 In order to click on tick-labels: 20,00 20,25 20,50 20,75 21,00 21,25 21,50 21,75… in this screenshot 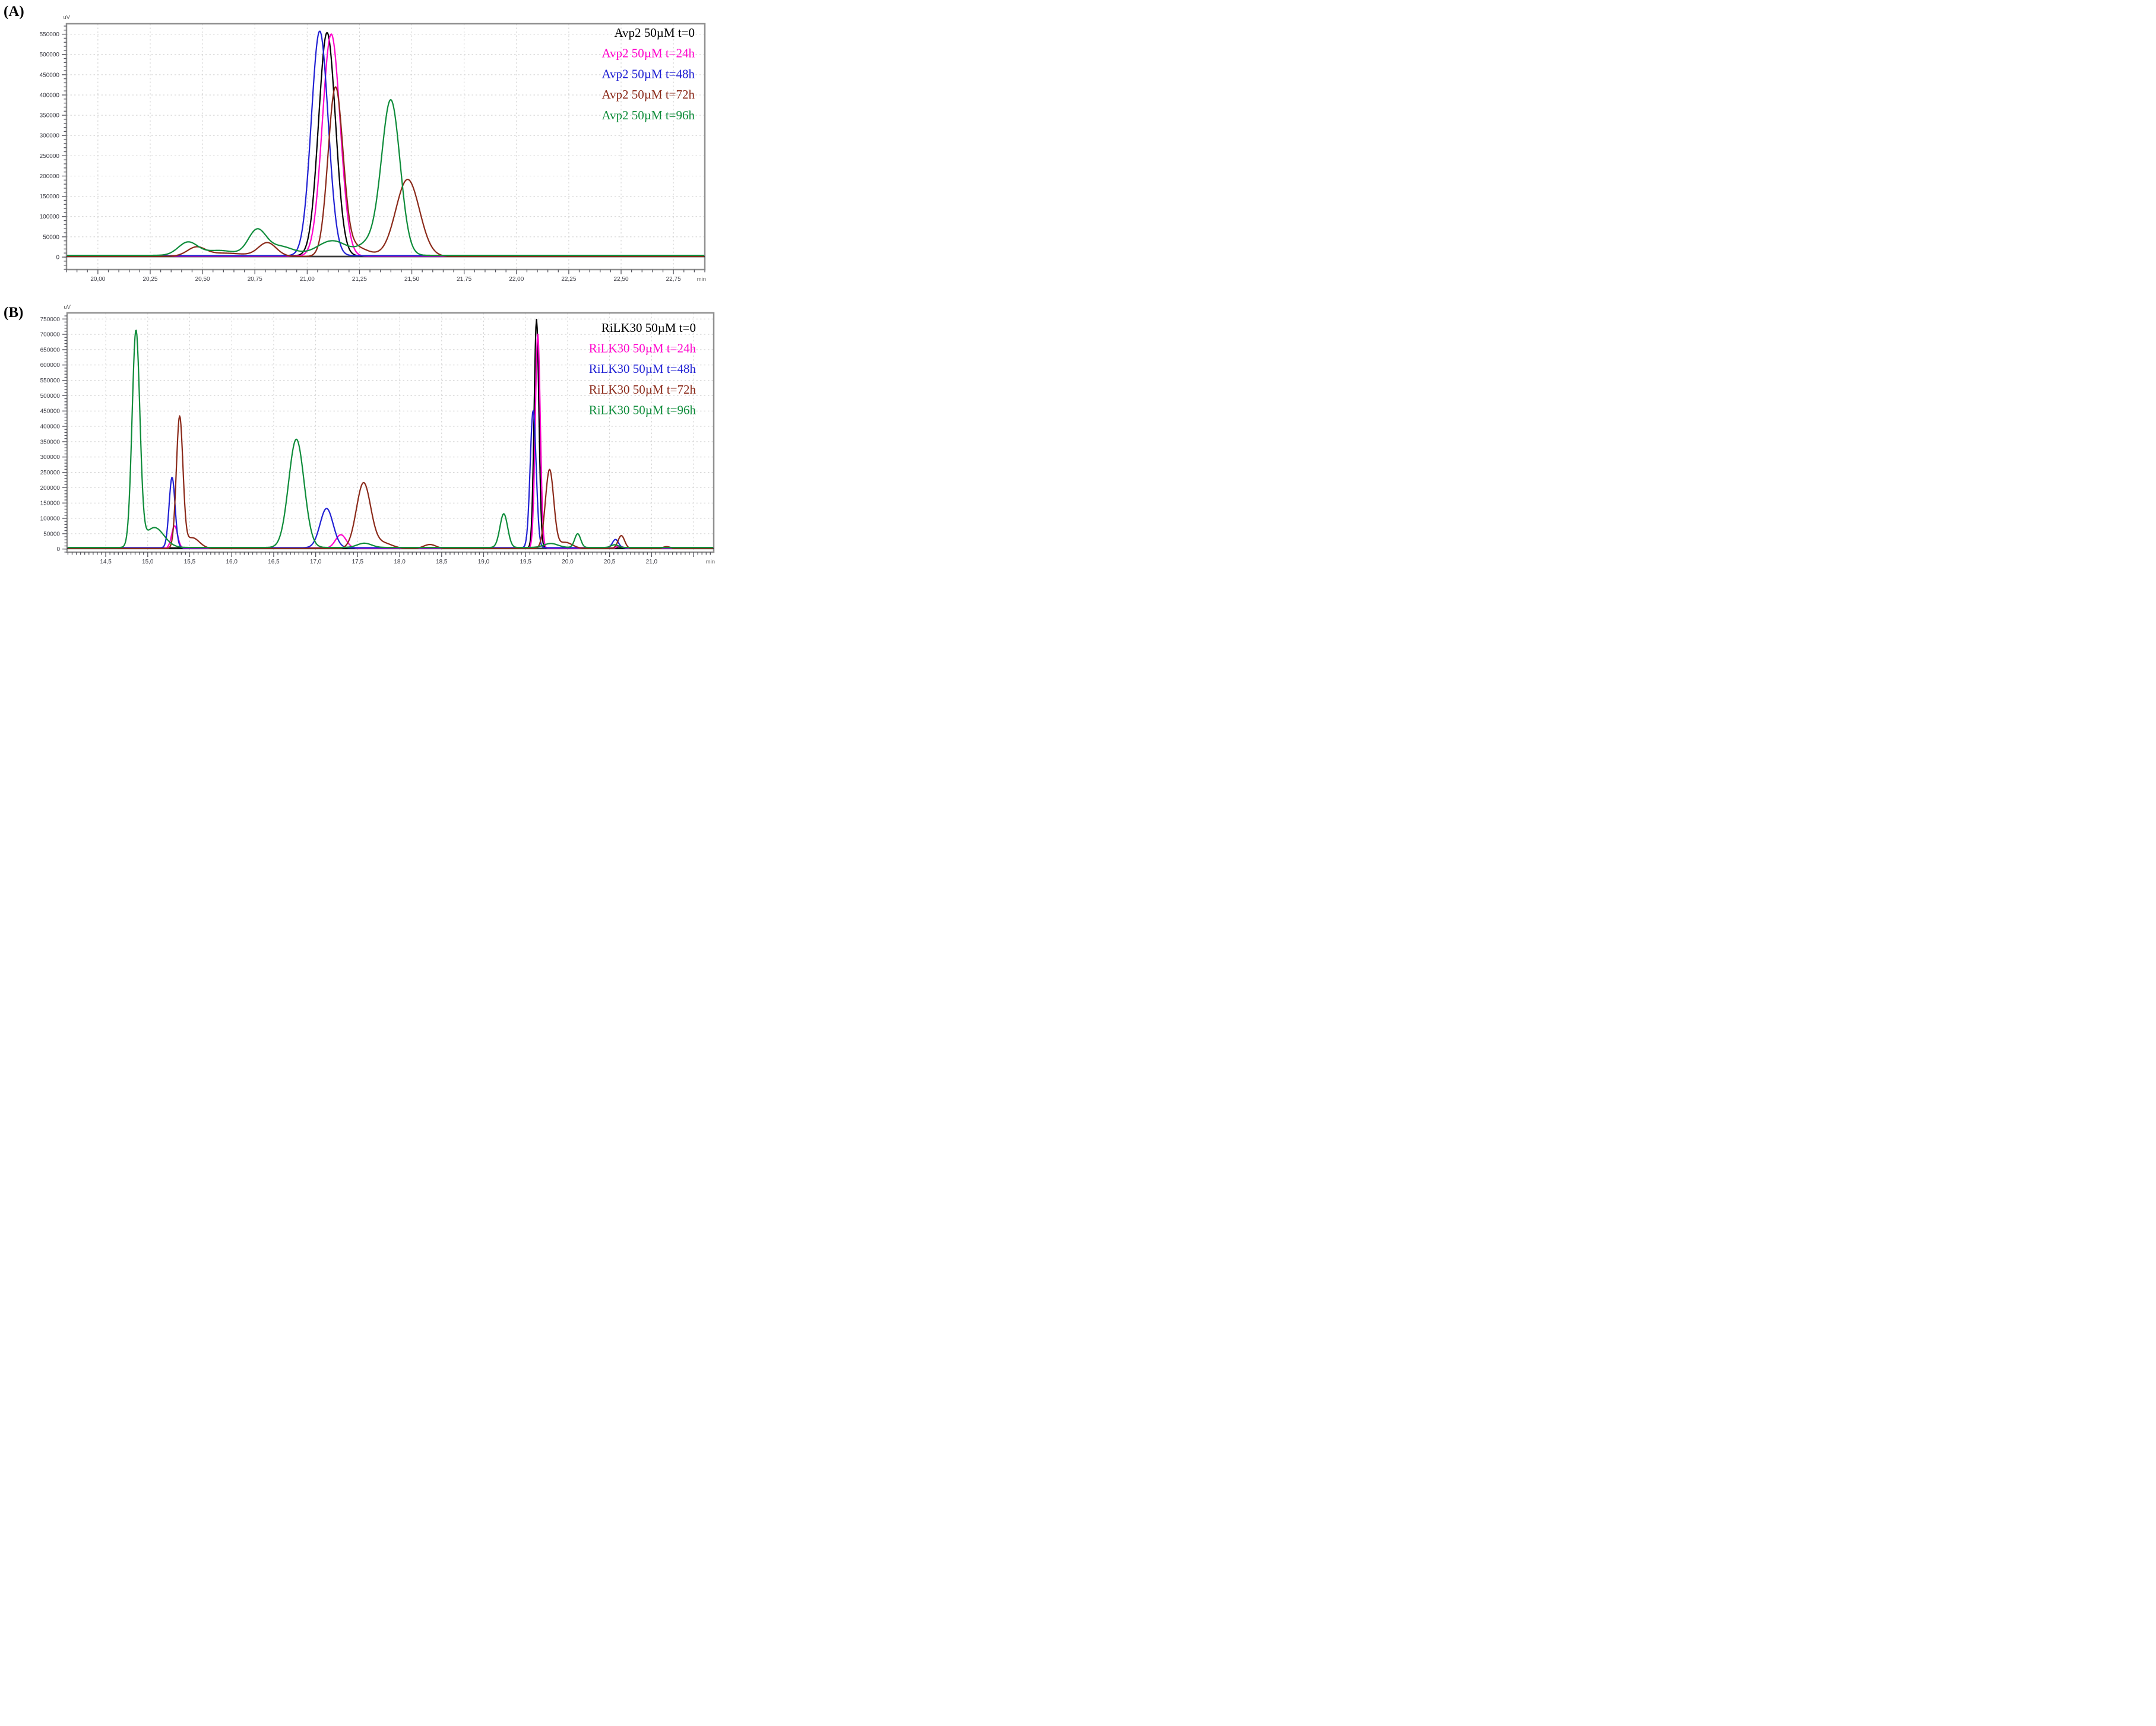, I will do `click(360, 157)`.